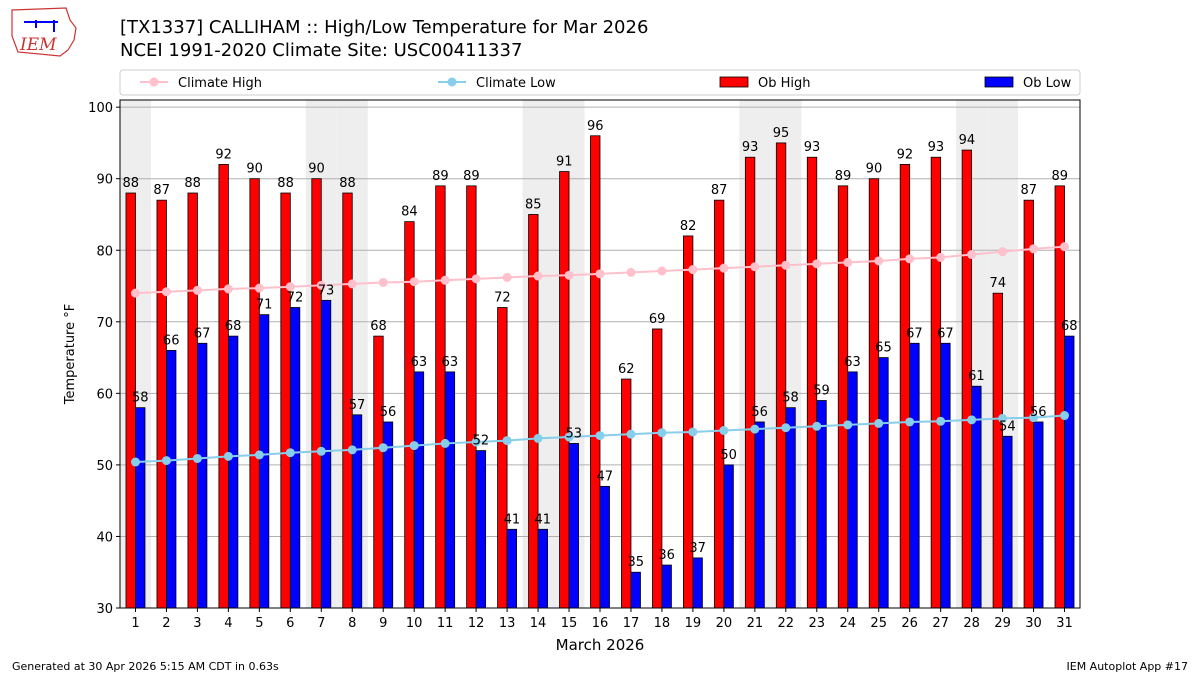 This screenshot has height=675, width=1200. Describe the element at coordinates (197, 623) in the screenshot. I see `x-tick-label: 3` at that location.